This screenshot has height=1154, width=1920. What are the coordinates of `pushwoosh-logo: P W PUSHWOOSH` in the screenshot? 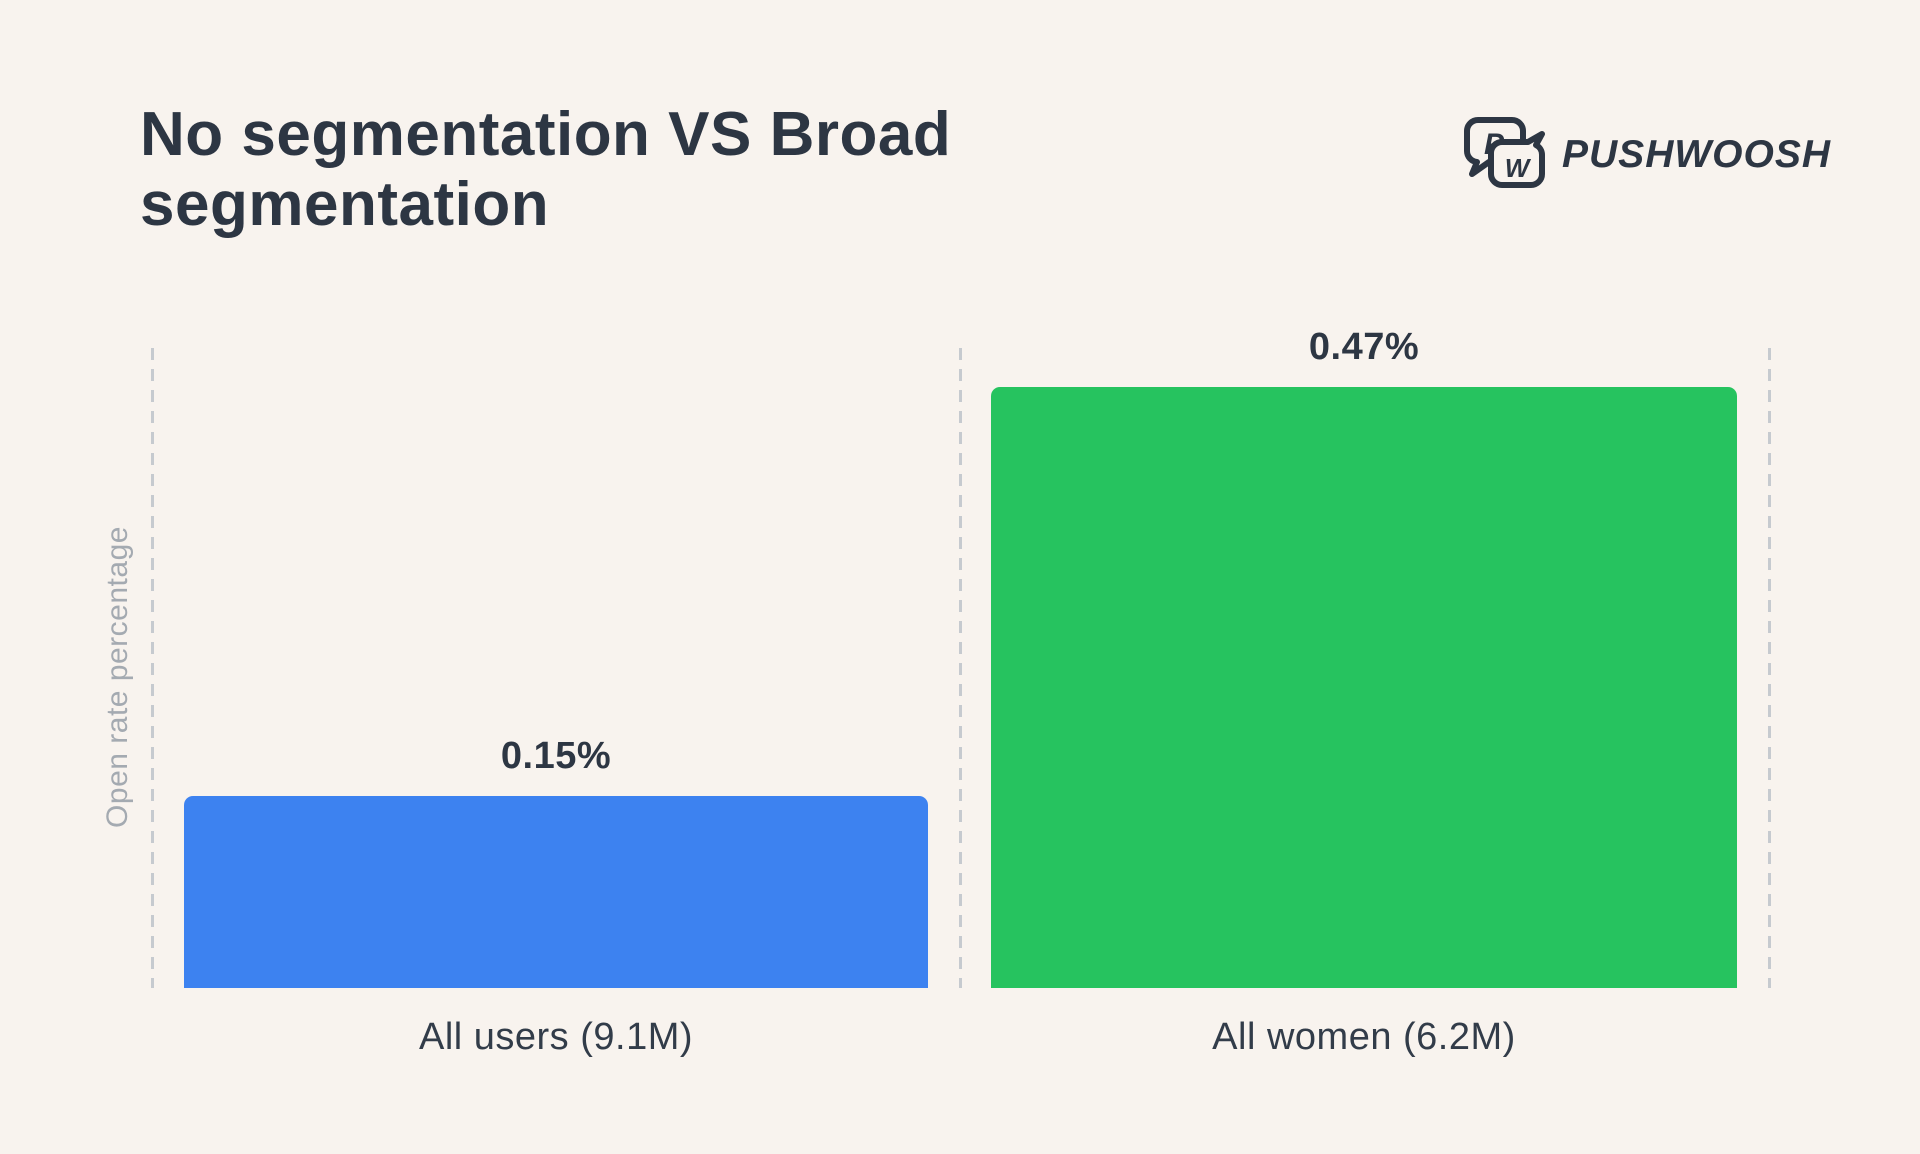 It's located at (1646, 153).